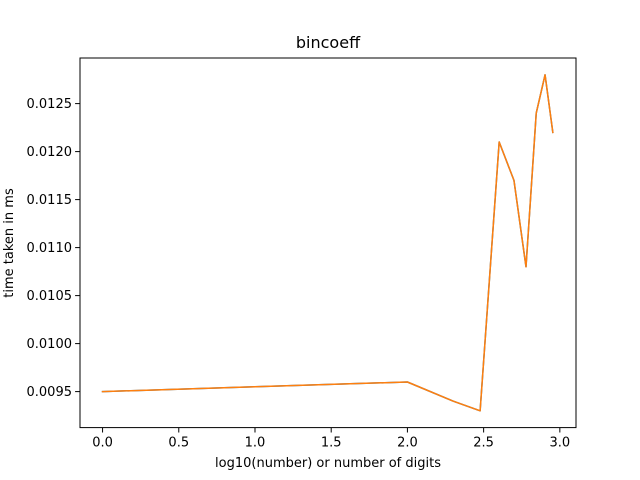 This screenshot has width=640, height=480. Describe the element at coordinates (50, 392) in the screenshot. I see `y-tick-label: 0.0095` at that location.